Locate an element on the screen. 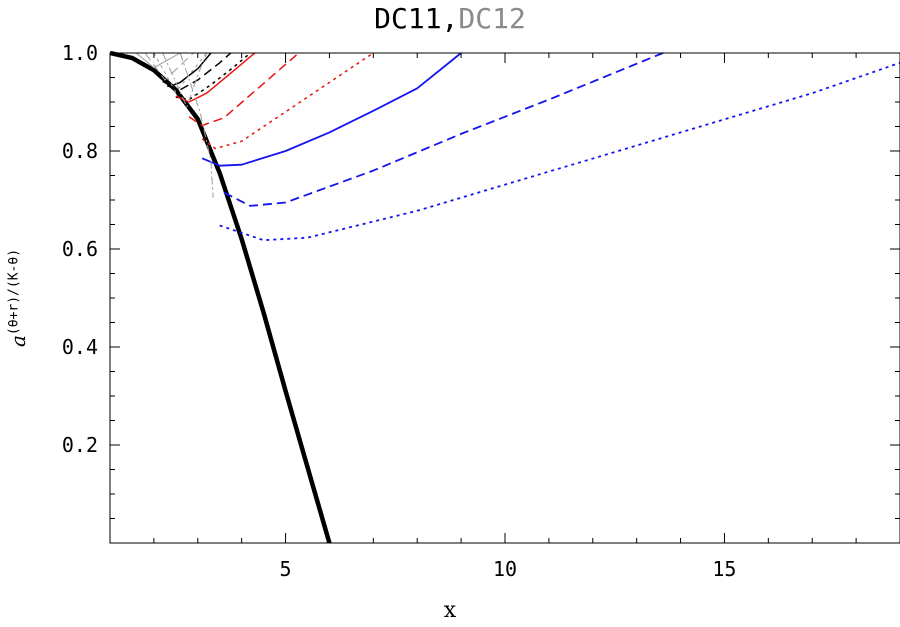 The height and width of the screenshot is (627, 900). x-axis-label: x is located at coordinates (450, 610).